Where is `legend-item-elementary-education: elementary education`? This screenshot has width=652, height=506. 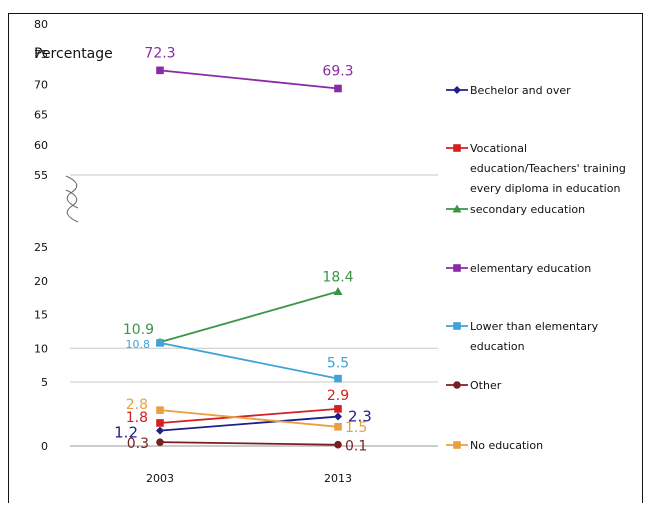
legend-item-elementary-education: elementary education is located at coordinates (518, 268).